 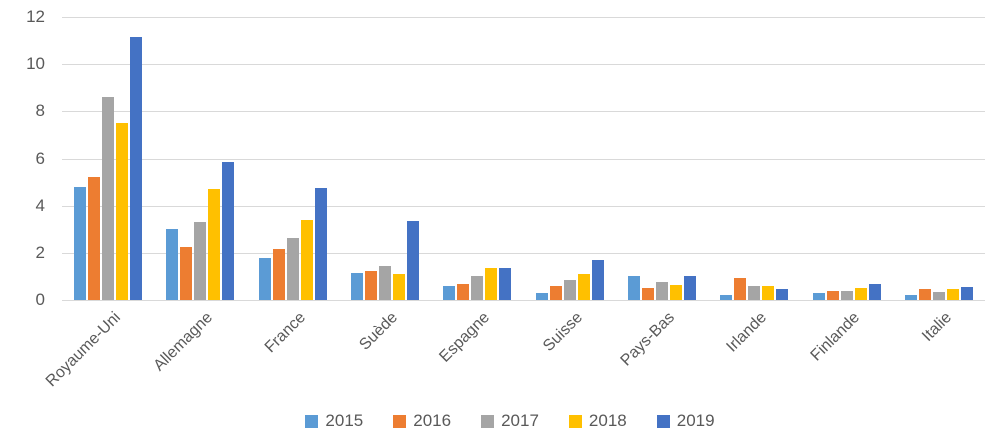 What do you see at coordinates (228, 231) in the screenshot?
I see `bar-allemagne-2019` at bounding box center [228, 231].